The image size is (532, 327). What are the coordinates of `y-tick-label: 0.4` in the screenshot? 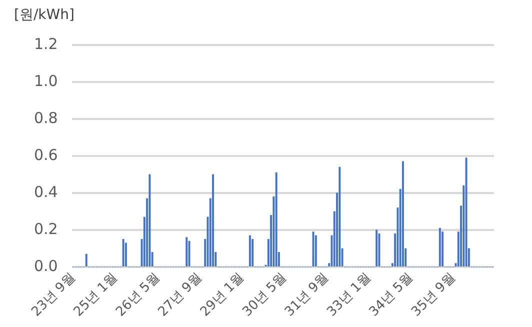 It's located at (46, 191).